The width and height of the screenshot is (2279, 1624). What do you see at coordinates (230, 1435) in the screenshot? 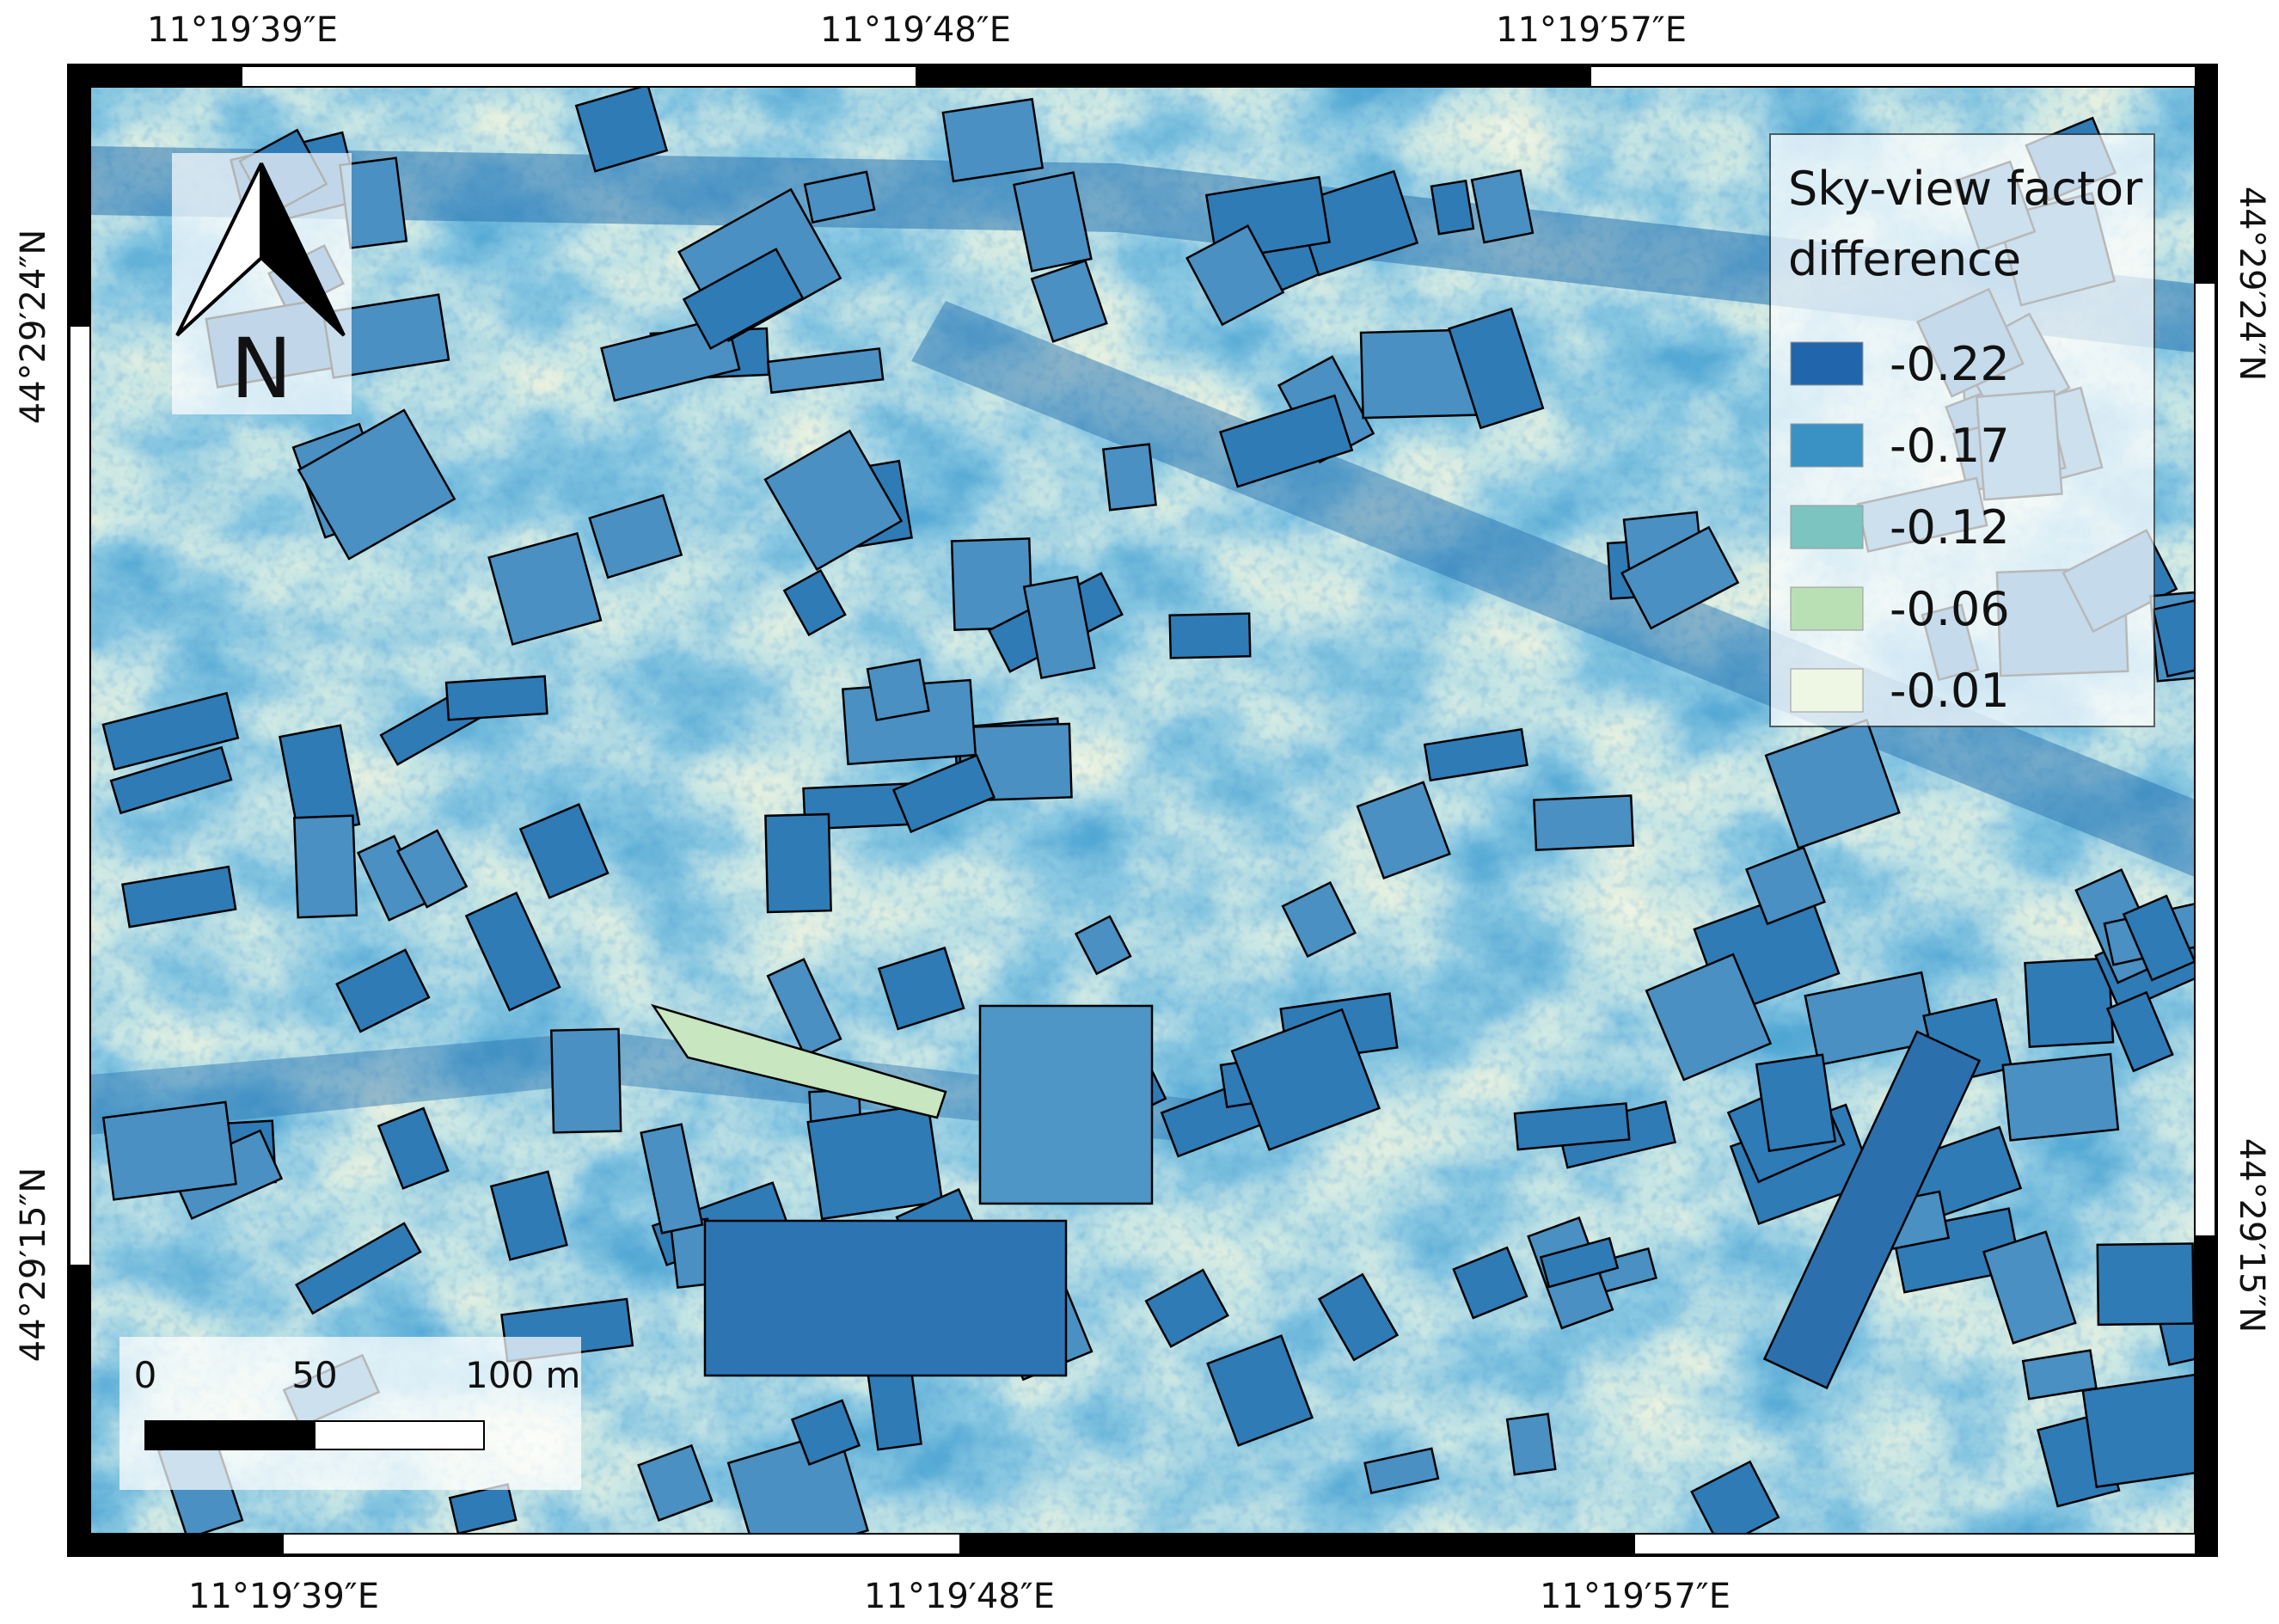
I see `scale-segment` at bounding box center [230, 1435].